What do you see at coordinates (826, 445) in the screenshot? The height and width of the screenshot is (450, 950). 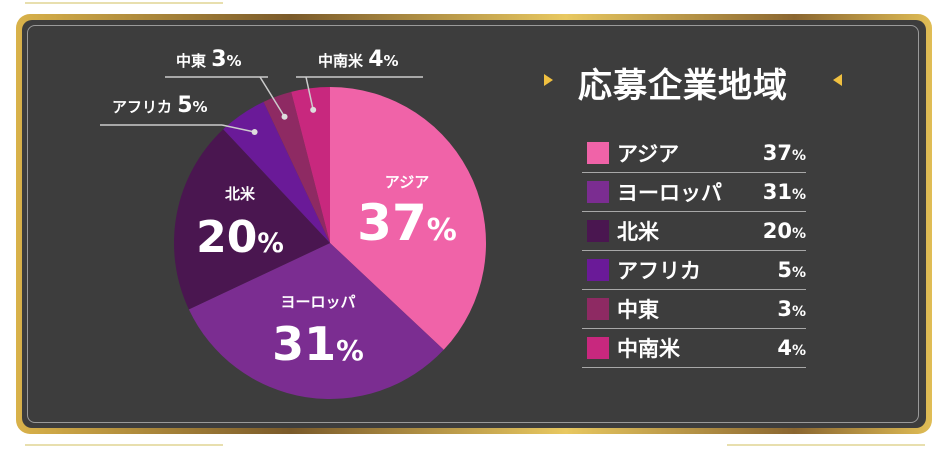 I see `bottom-right-deco-line` at bounding box center [826, 445].